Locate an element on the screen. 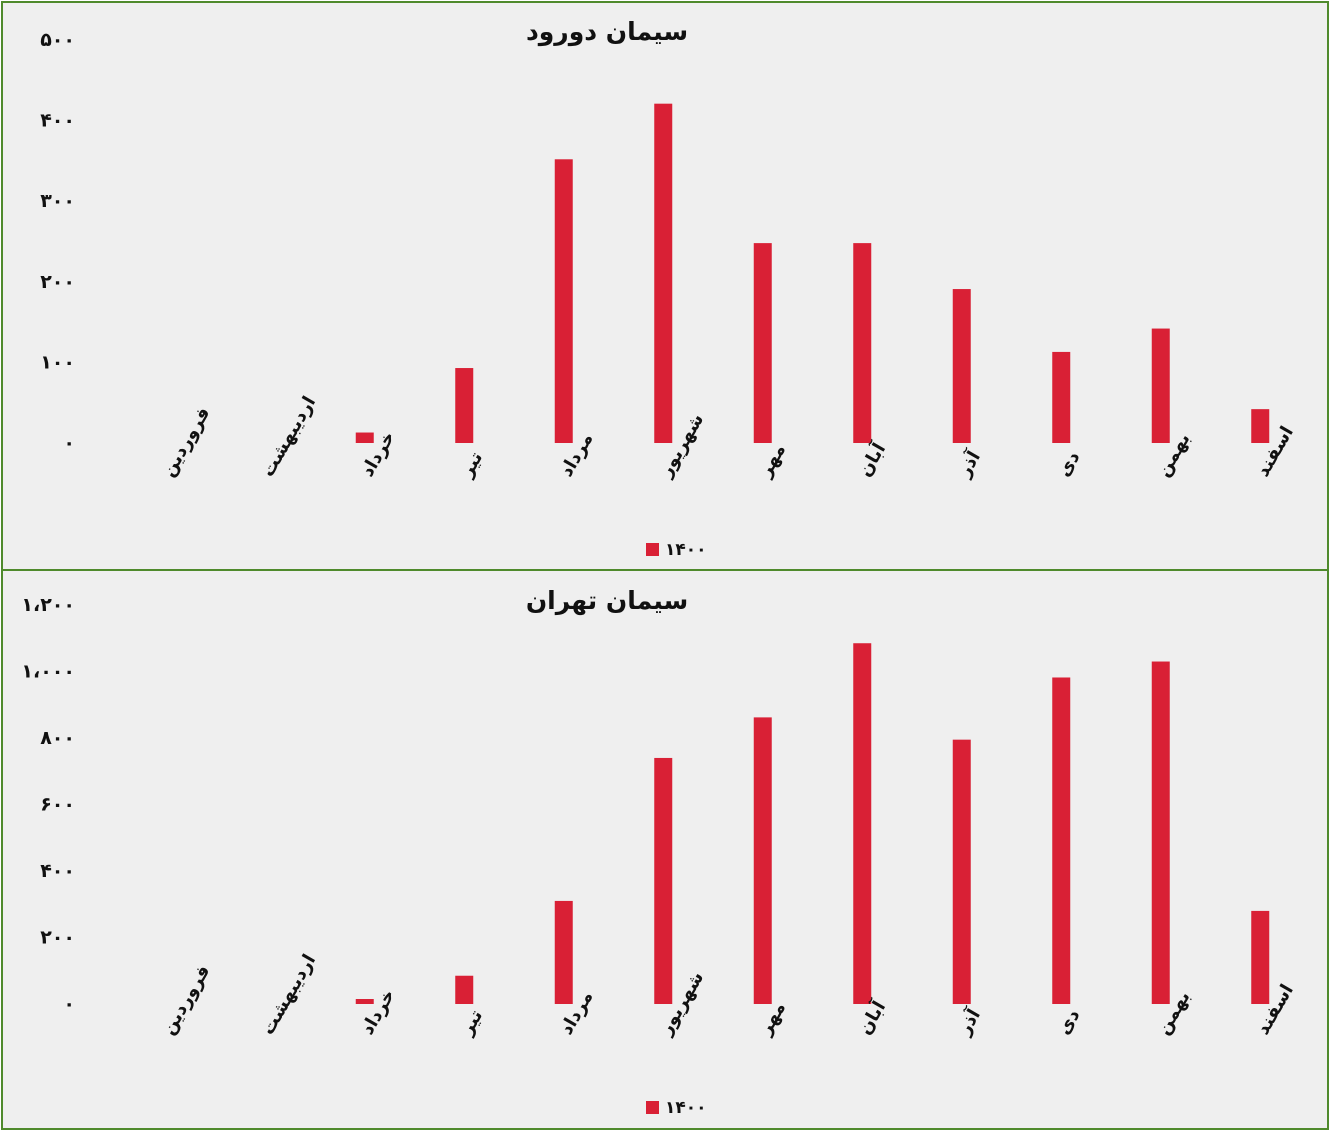 Image resolution: width=1332 pixels, height=1133 pixels. y-tick-label: ۵۰۰ is located at coordinates (57, 40).